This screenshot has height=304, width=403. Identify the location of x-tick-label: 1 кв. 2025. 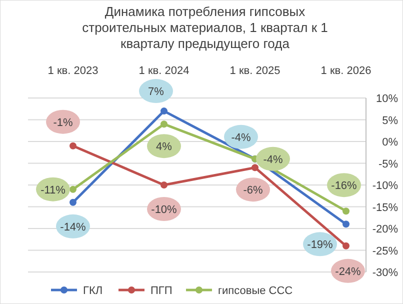
(255, 71).